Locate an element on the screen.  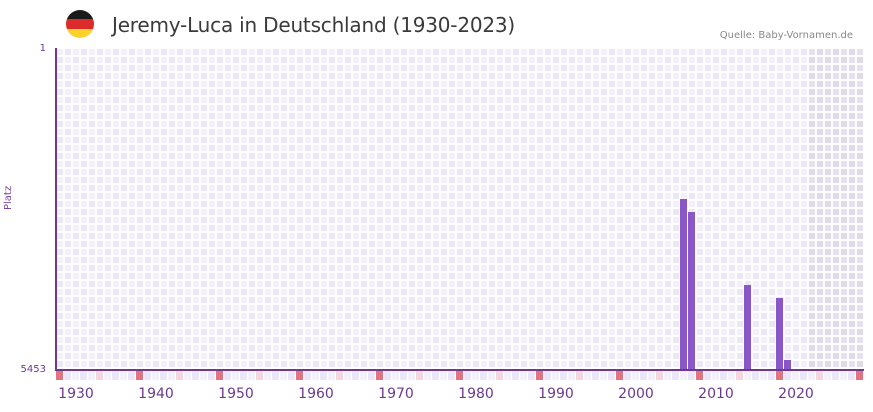
bar-2006 is located at coordinates (683, 284).